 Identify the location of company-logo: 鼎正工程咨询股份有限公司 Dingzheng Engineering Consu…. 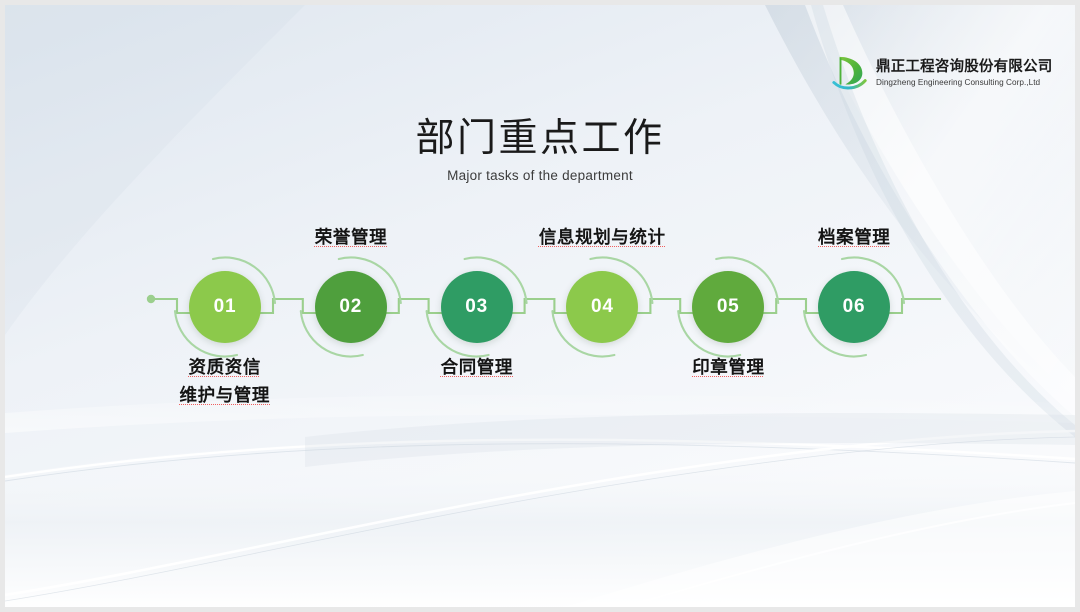
(941, 73).